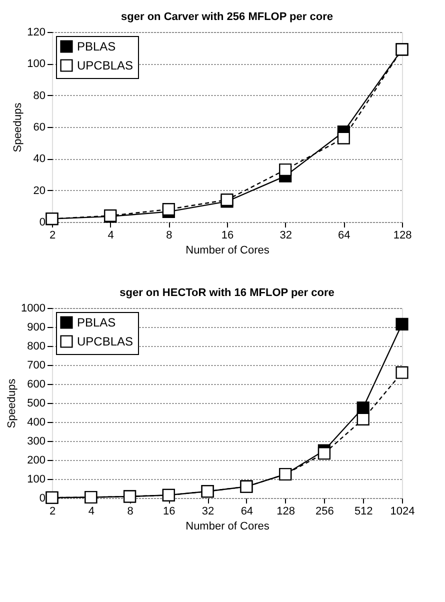 The height and width of the screenshot is (602, 445). I want to click on y-tick-label: 600, so click(36, 384).